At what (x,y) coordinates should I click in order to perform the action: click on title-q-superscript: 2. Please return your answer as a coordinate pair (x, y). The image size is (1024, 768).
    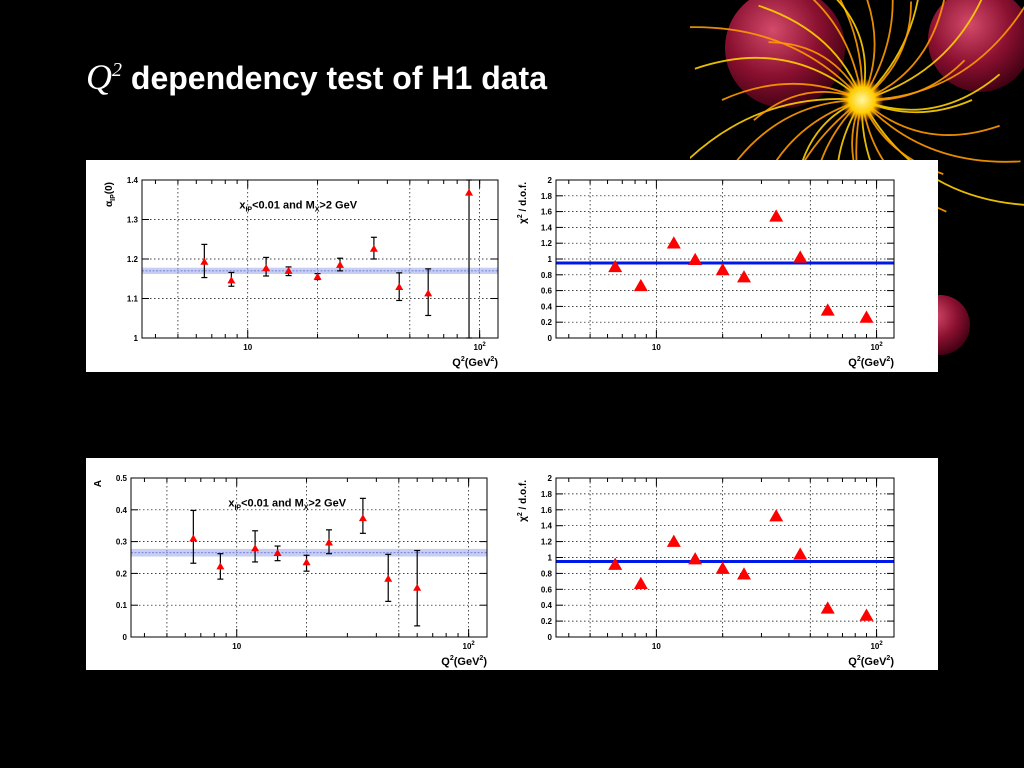
    Looking at the image, I should click on (117, 70).